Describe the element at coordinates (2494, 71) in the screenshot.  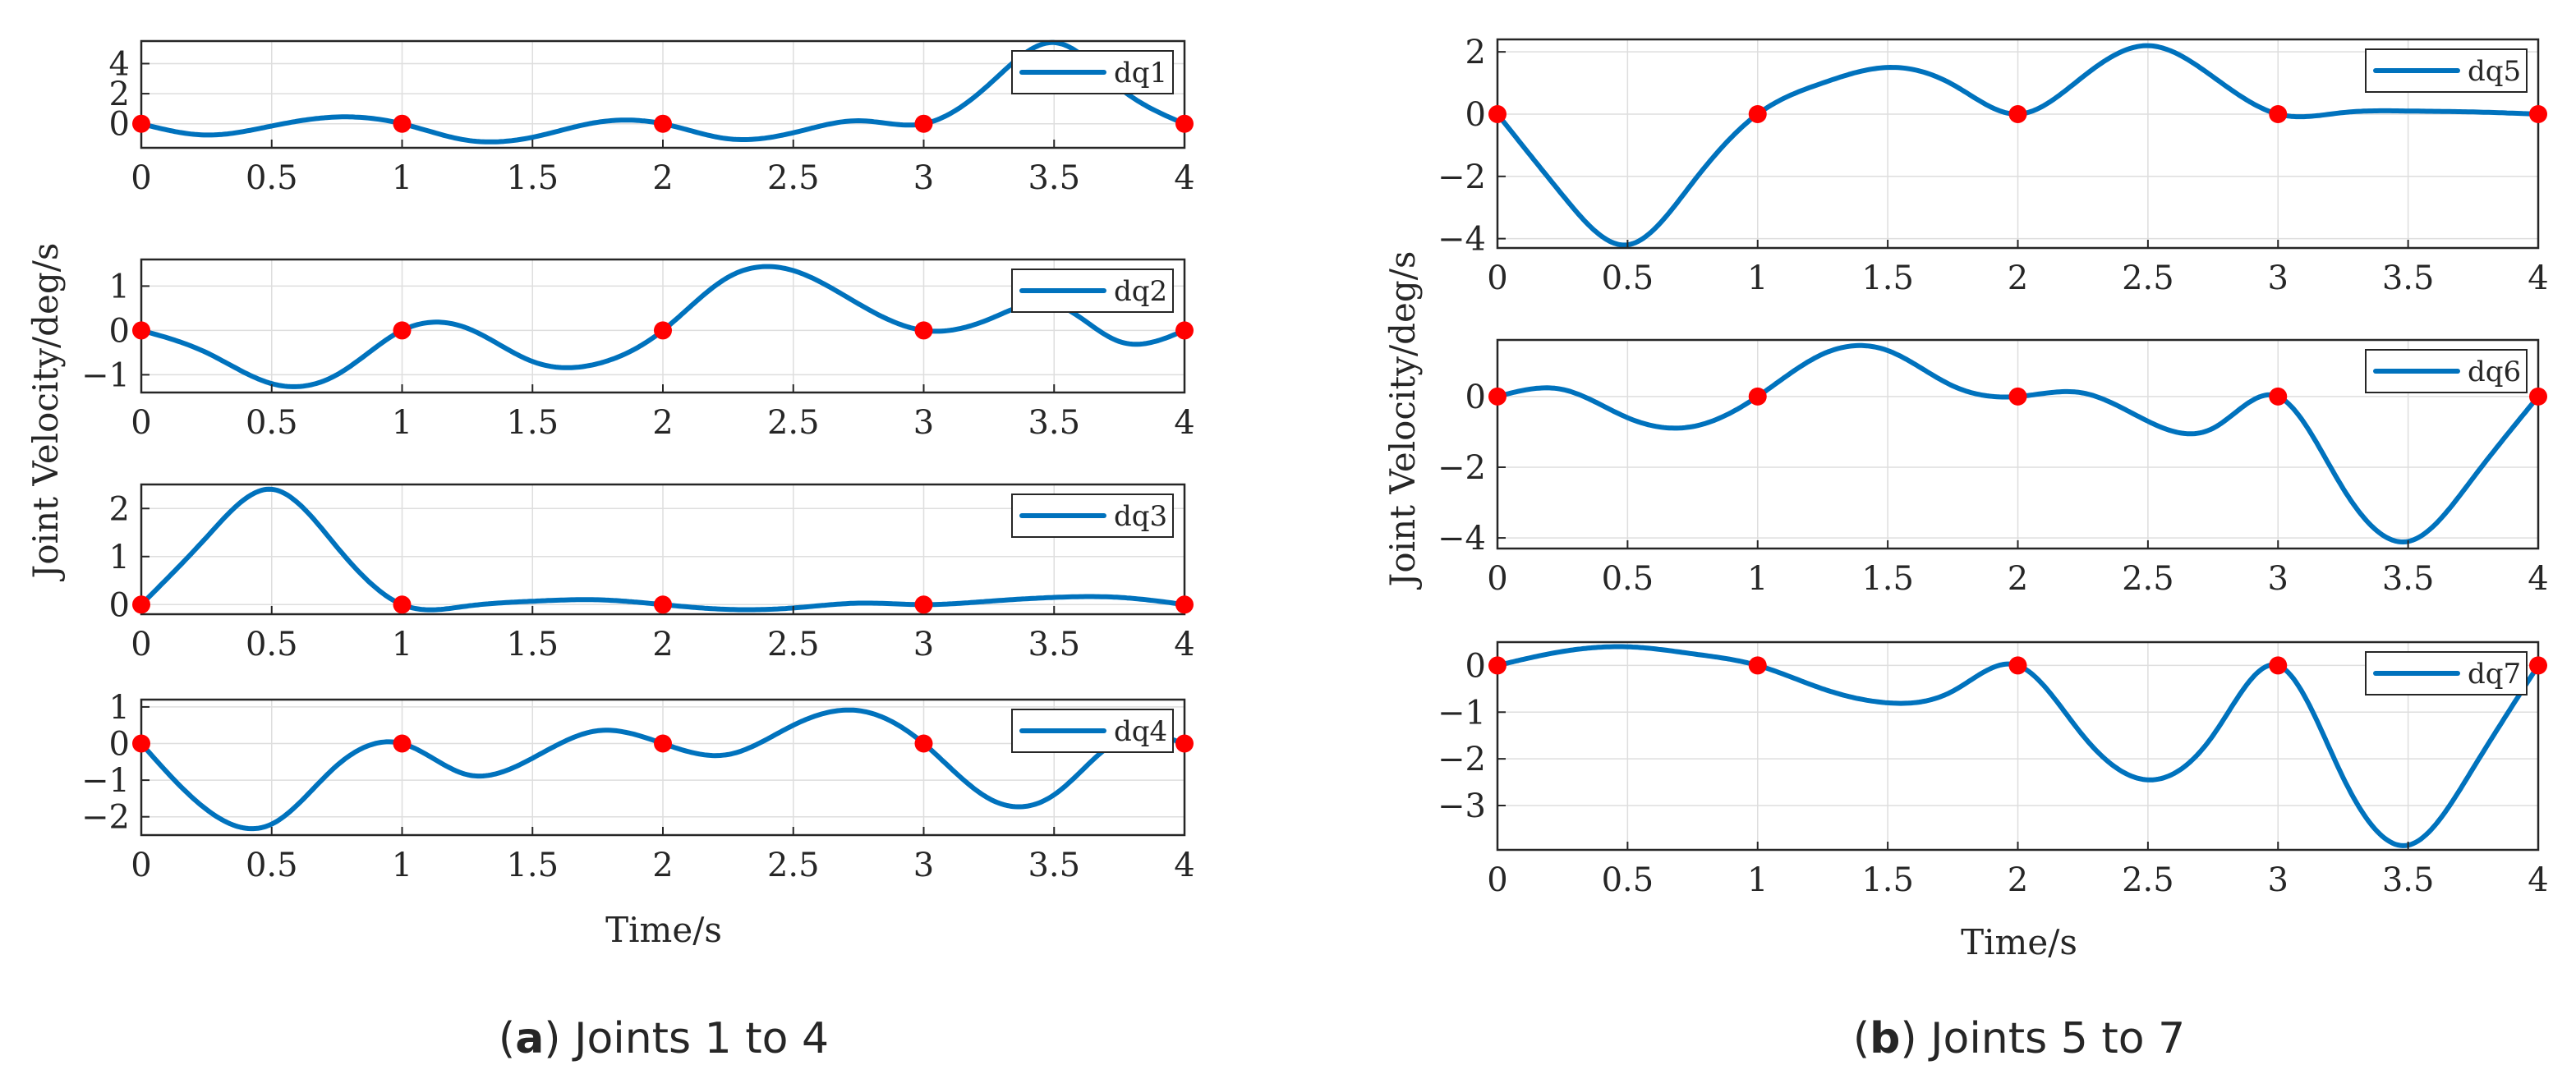
I see `legend-label: dq5` at that location.